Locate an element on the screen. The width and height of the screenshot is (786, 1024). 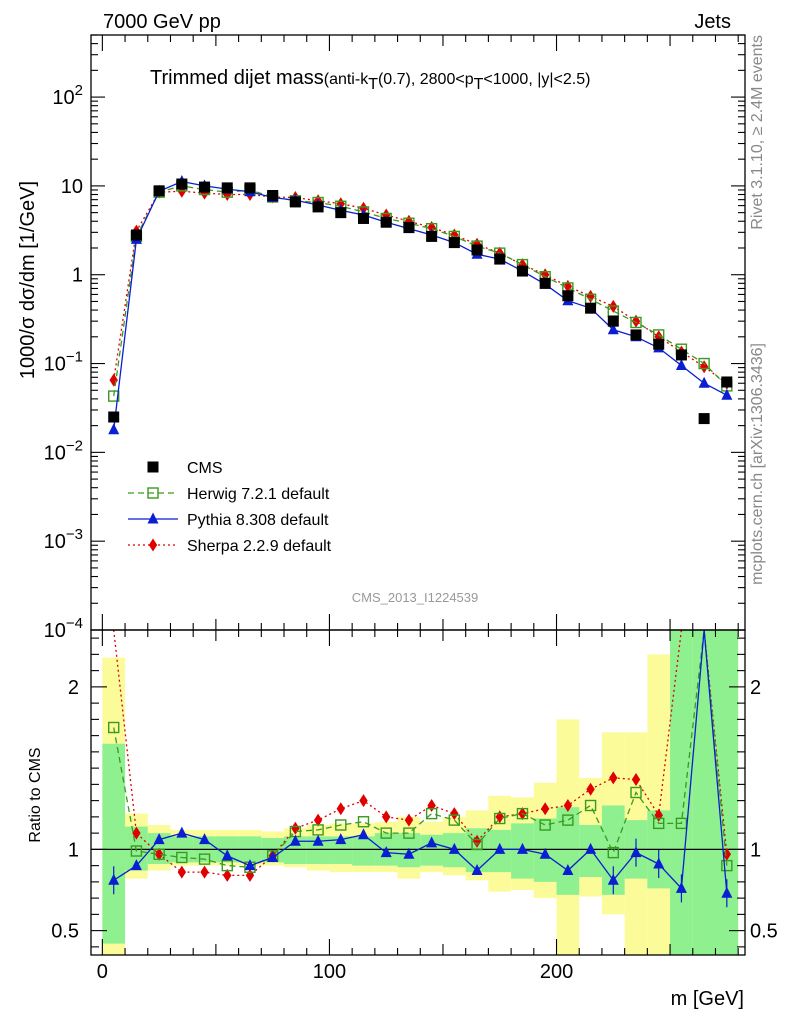
plot-title-sub-c: <1000, |y|<2.5) is located at coordinates (536, 79).